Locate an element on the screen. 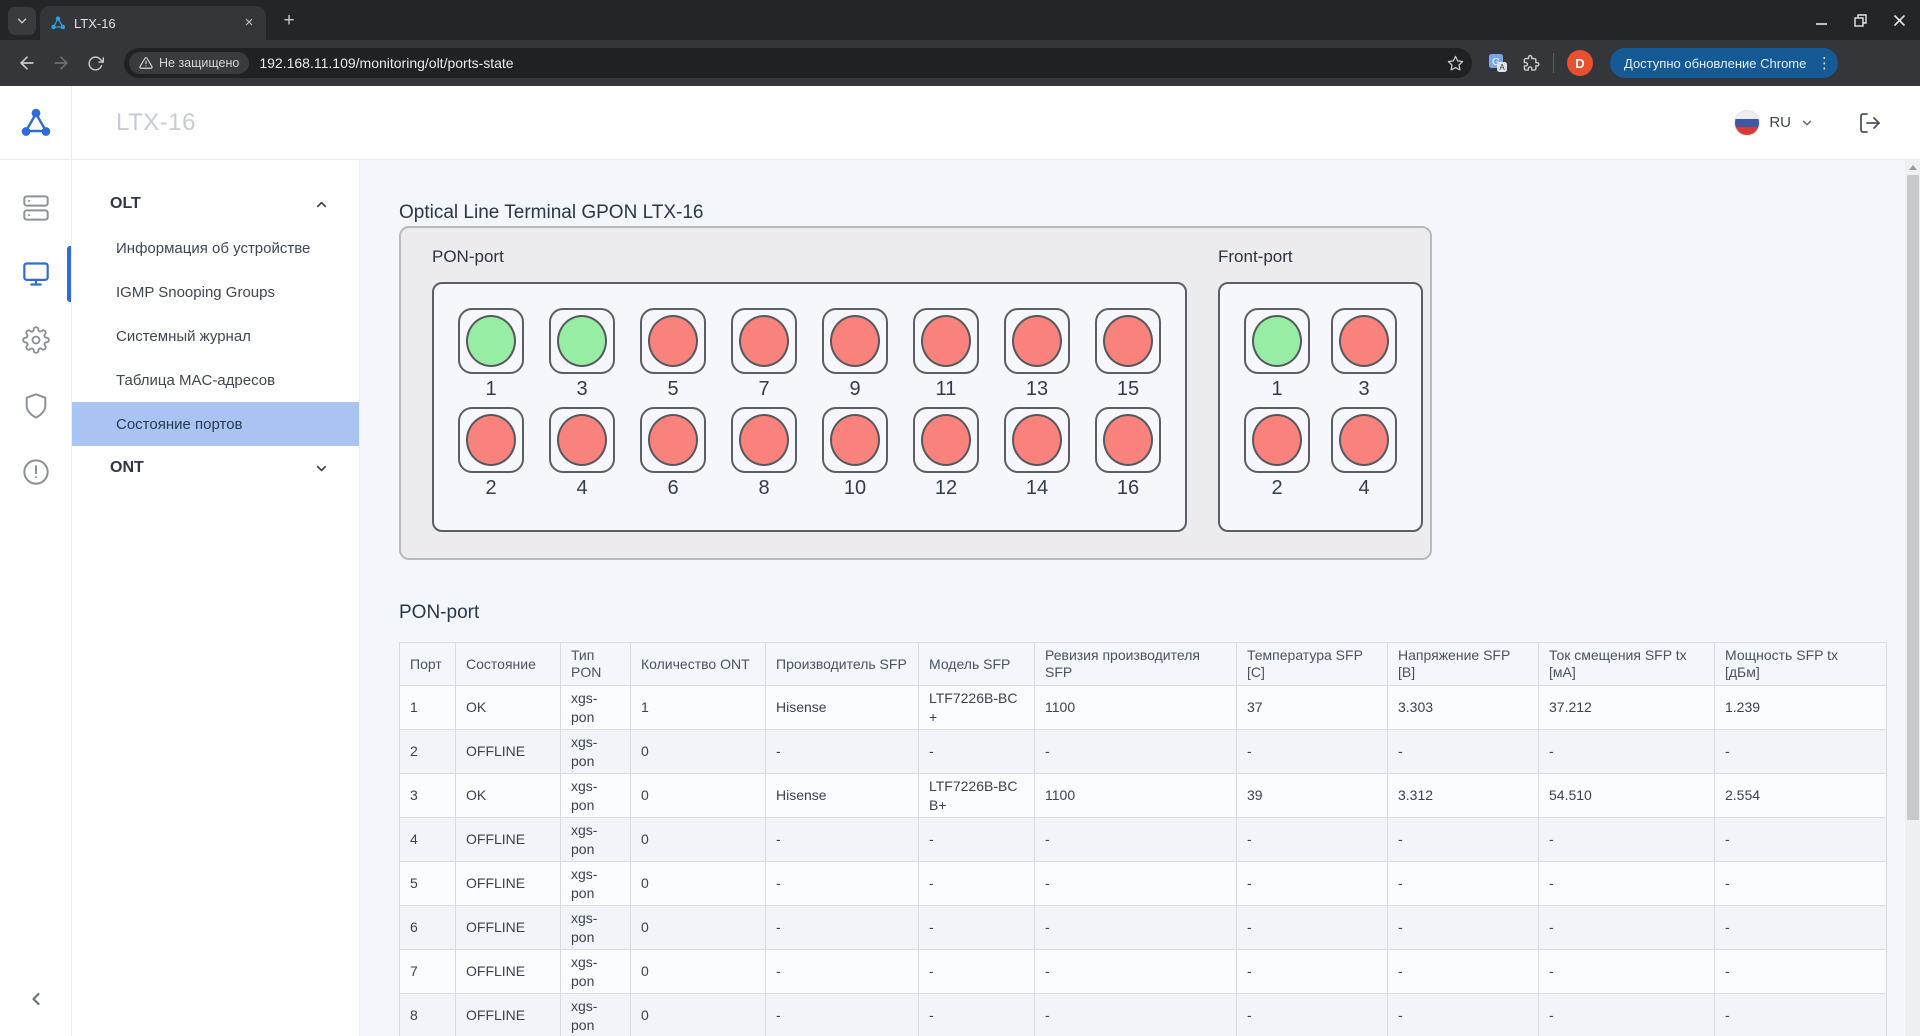 This screenshot has height=1036, width=1920. browser-menu-icon: ⋮ is located at coordinates (1824, 63).